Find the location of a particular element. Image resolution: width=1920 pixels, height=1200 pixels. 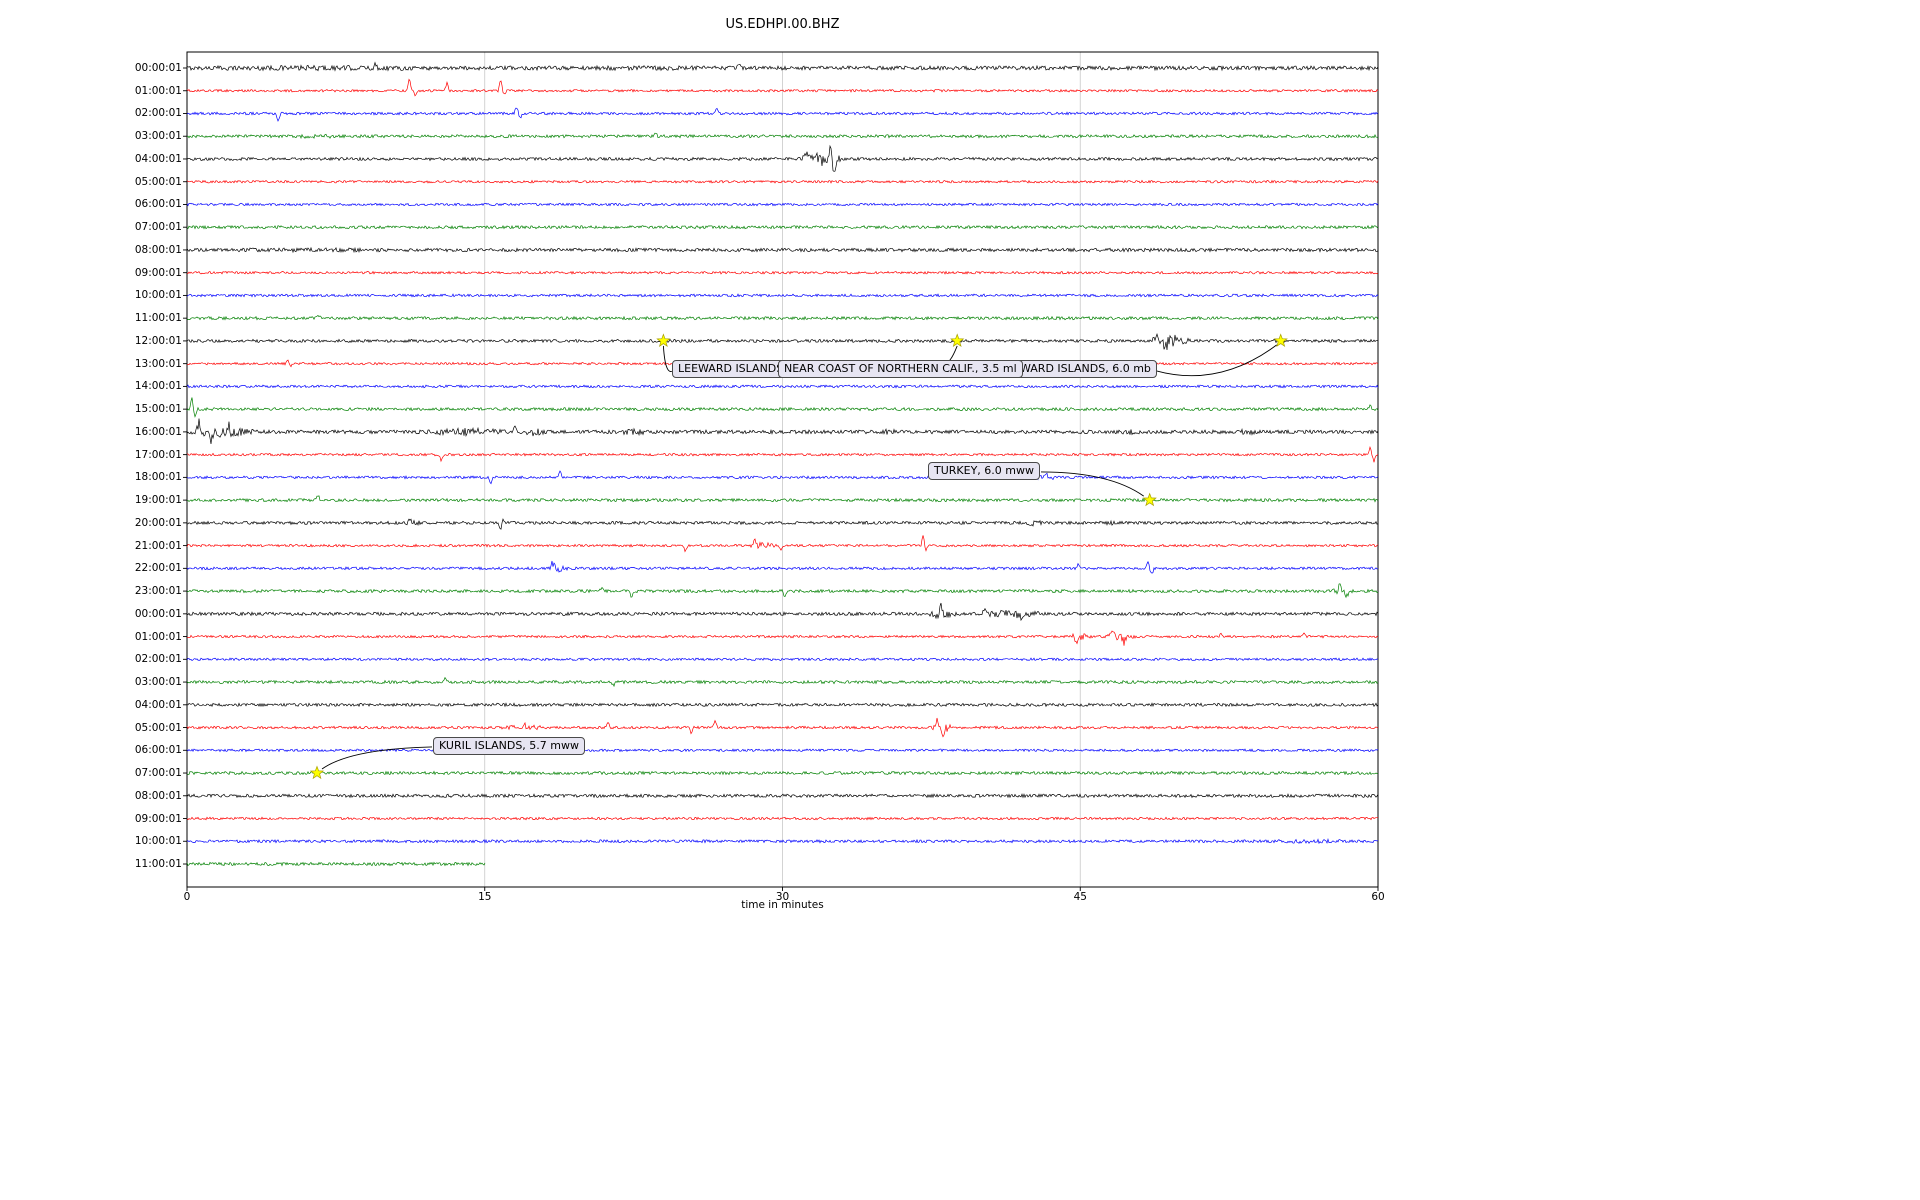

x-tick-label: 45 is located at coordinates (1080, 897).